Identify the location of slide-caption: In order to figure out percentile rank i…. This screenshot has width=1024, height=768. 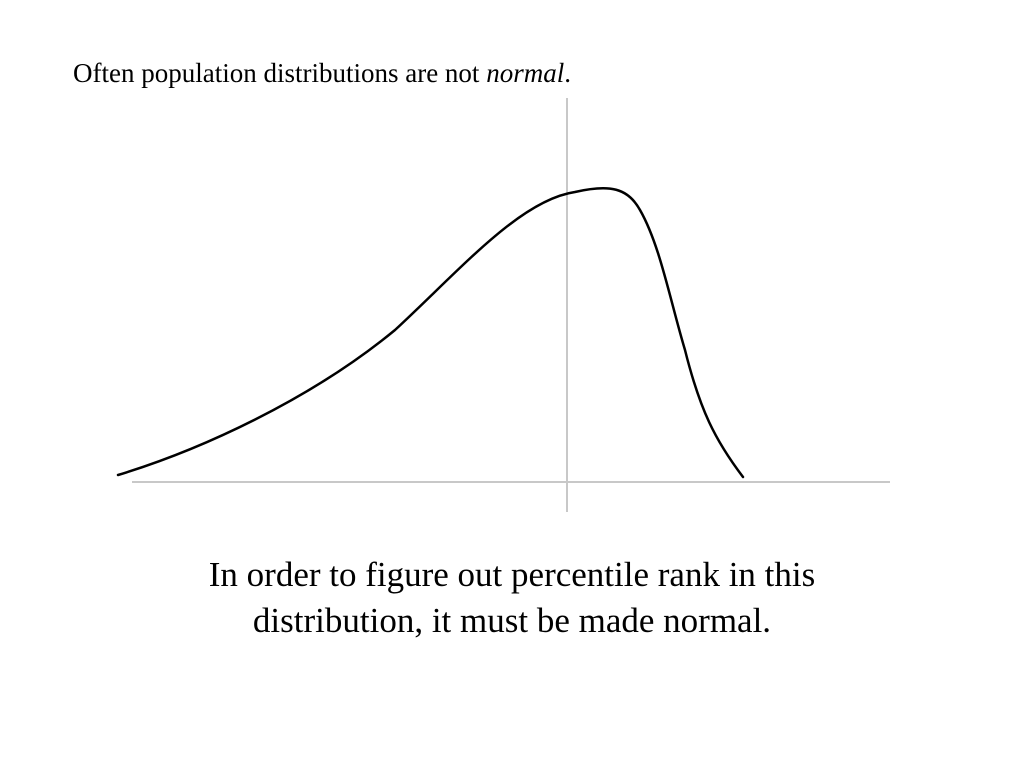
(512, 598).